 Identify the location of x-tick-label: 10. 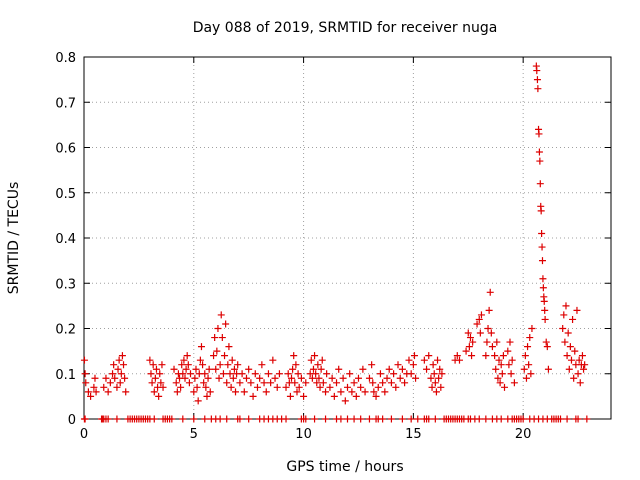
(303, 434).